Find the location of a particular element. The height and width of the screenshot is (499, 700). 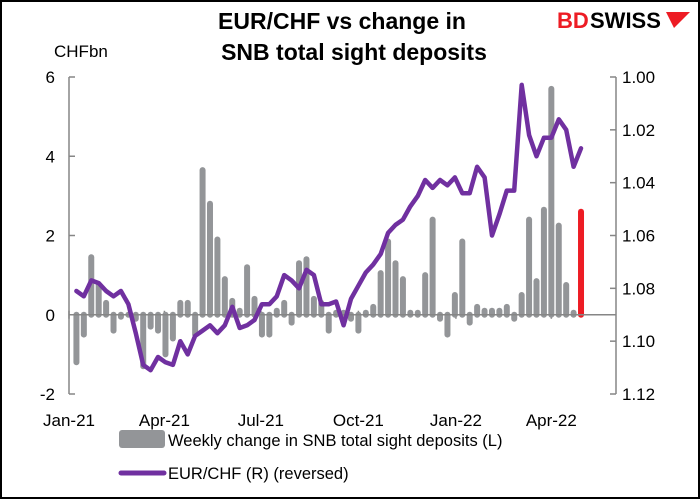

chart-title-line-2: SNB total sight deposits is located at coordinates (354, 52).